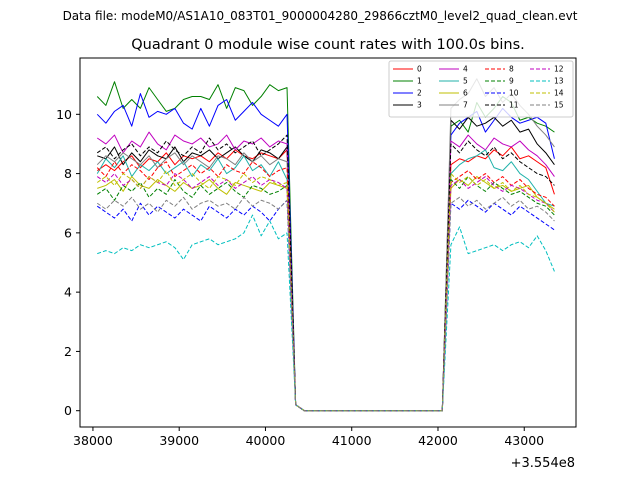 The height and width of the screenshot is (480, 640). What do you see at coordinates (419, 69) in the screenshot?
I see `legend-label-0: 0` at bounding box center [419, 69].